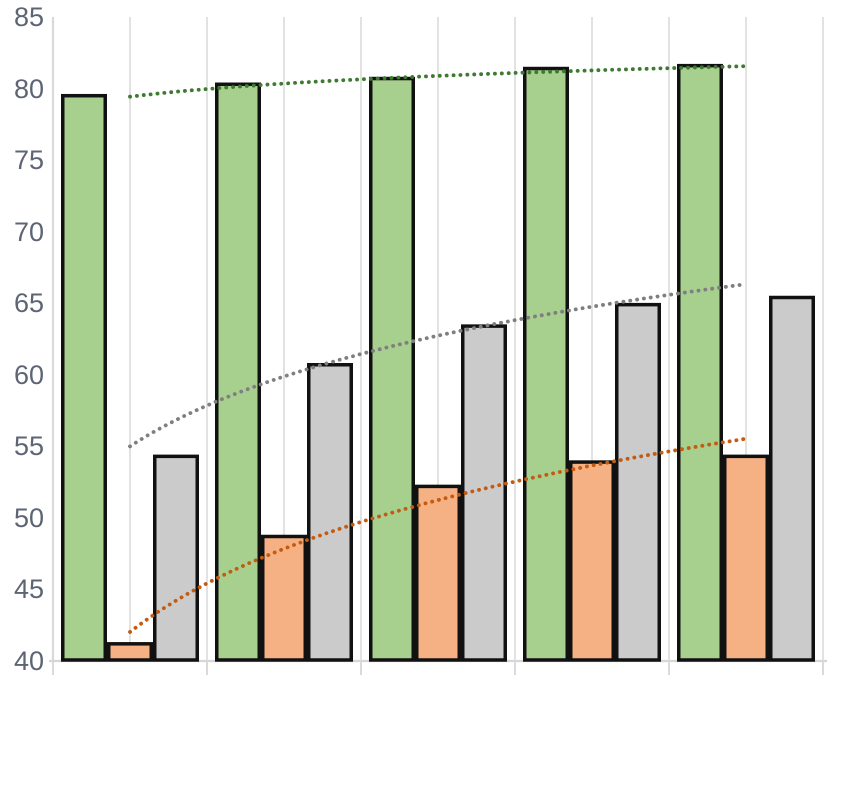 The image size is (853, 791). Describe the element at coordinates (28, 661) in the screenshot. I see `y-axis-label-40: 40` at that location.